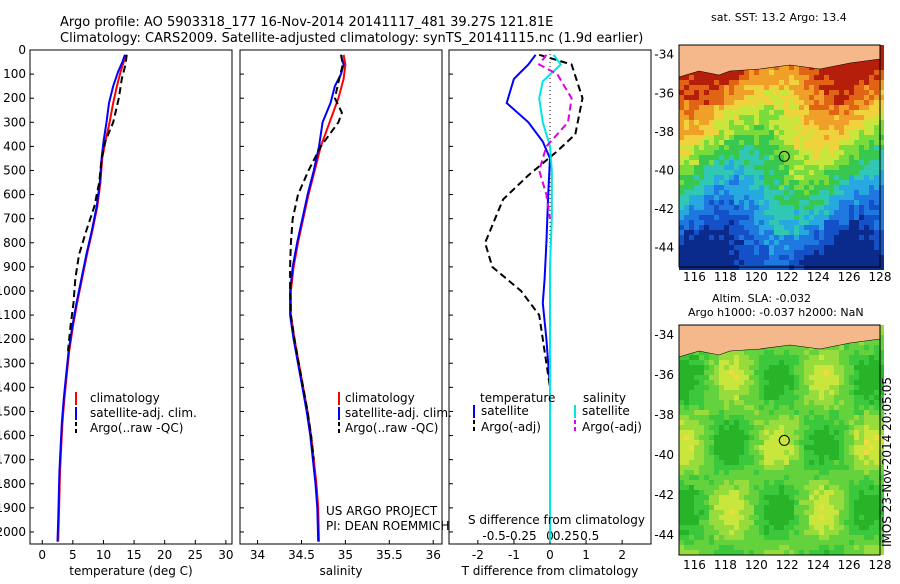 Image resolution: width=900 pixels, height=584 pixels. What do you see at coordinates (664, 455) in the screenshot?
I see `map-y-tick-label: -40` at bounding box center [664, 455].